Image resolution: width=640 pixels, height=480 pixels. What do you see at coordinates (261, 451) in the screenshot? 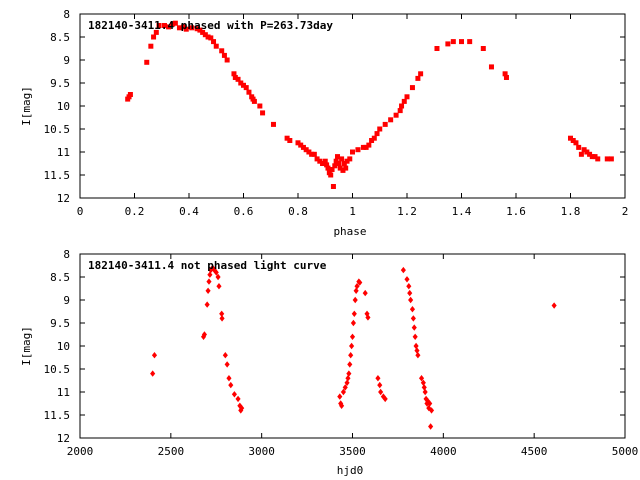
I see `x-tick-label: 3000` at bounding box center [261, 451].